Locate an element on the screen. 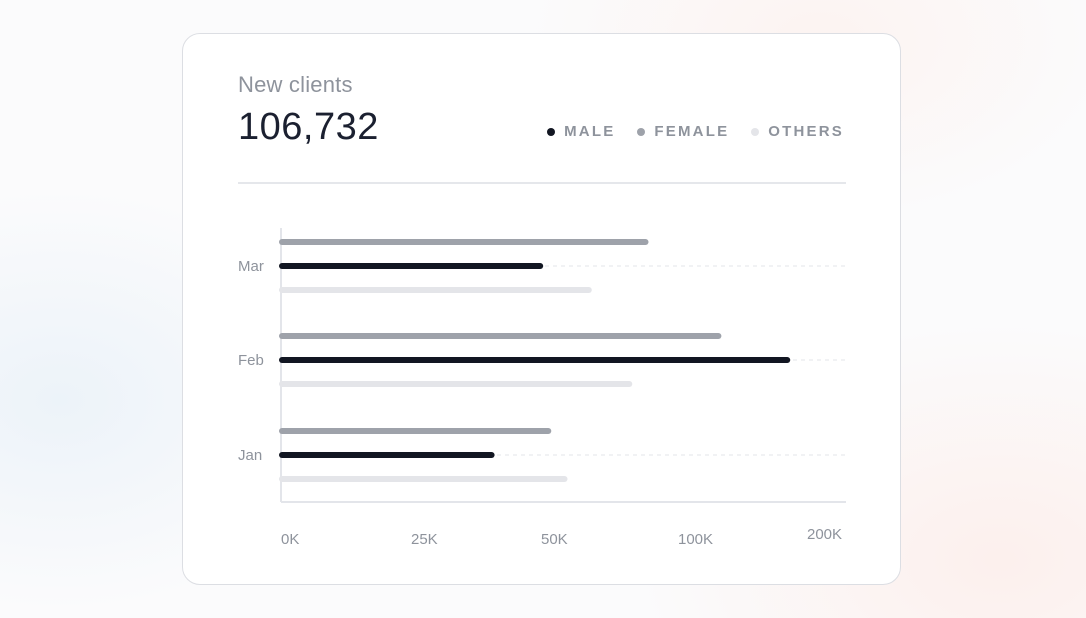 The image size is (1086, 618). legend-item-female: FEMALE is located at coordinates (683, 131).